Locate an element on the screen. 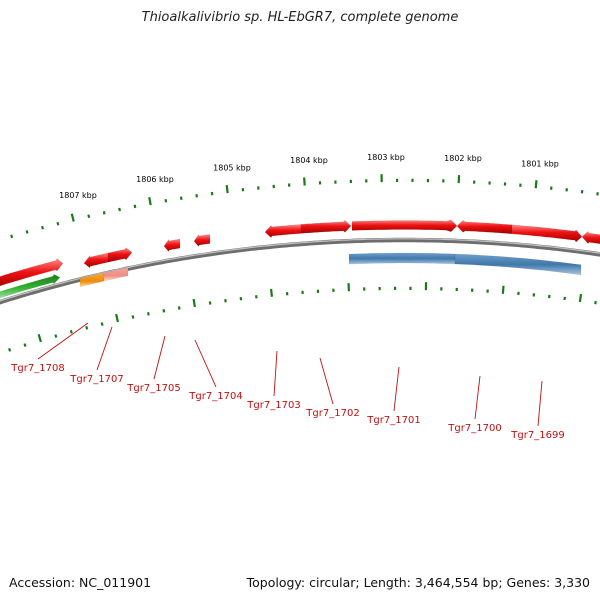 This screenshot has height=600, width=600. kbp-label: 1804 kbp is located at coordinates (309, 160).